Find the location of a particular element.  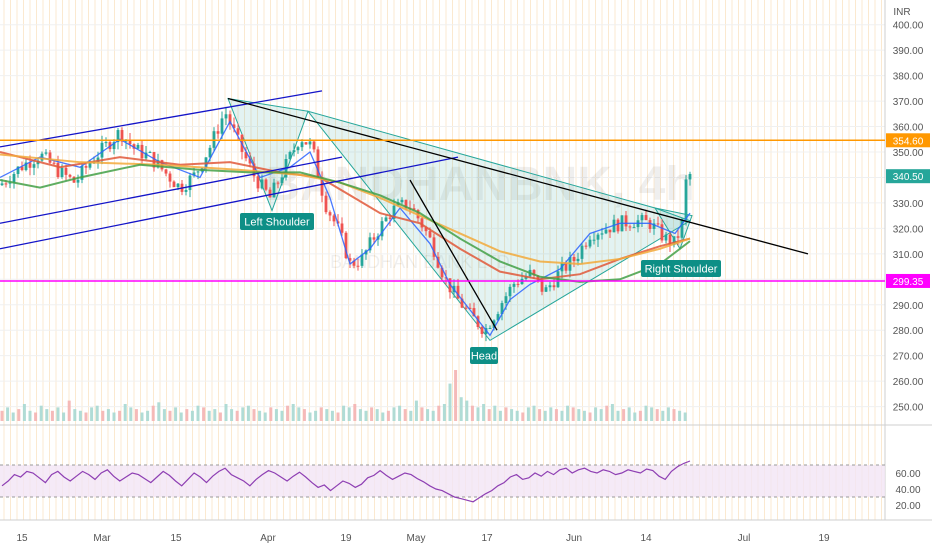

currency-label: INR is located at coordinates (901, 12).